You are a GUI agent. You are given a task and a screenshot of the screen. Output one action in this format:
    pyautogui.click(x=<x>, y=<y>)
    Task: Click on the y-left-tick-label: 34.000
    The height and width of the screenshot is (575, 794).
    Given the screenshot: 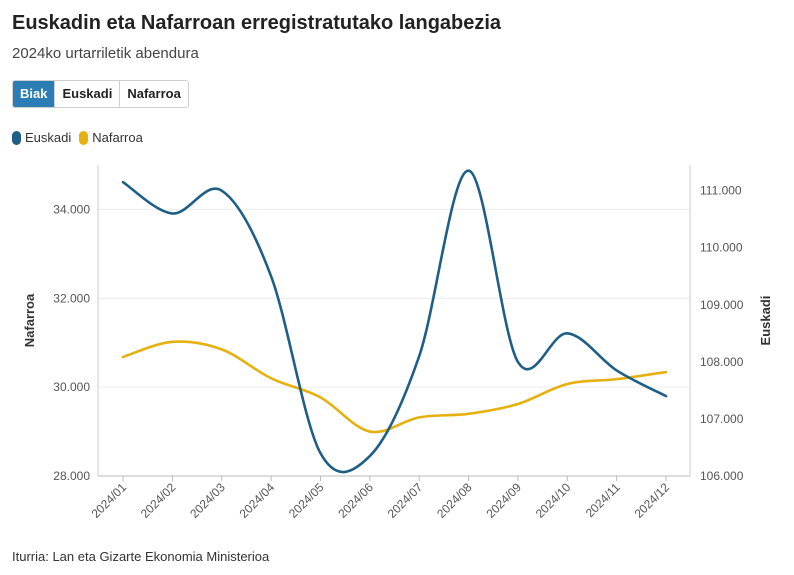 What is the action you would take?
    pyautogui.click(x=71, y=209)
    